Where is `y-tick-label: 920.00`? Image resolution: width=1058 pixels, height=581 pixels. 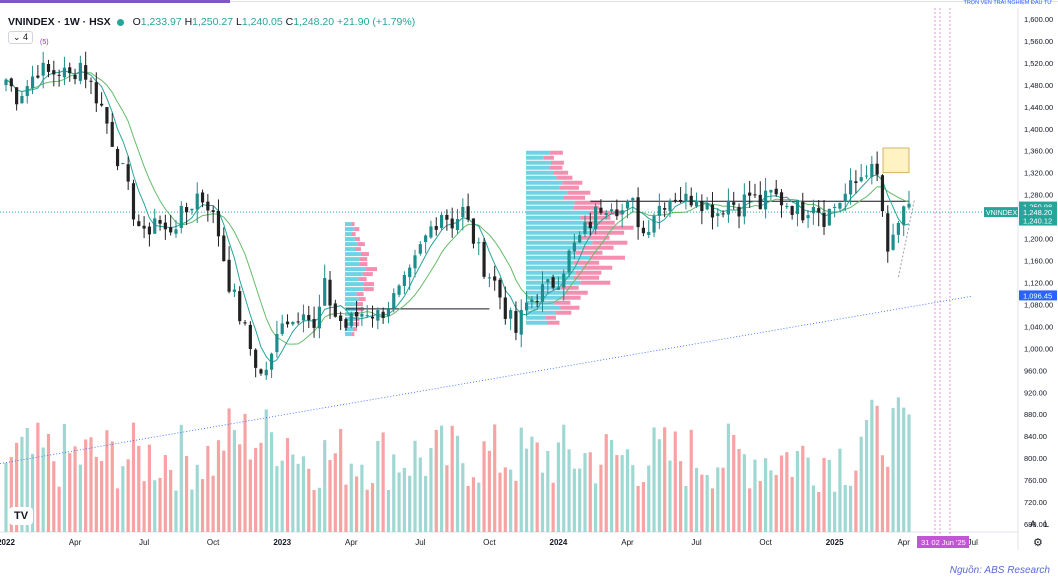 y-tick-label: 920.00 is located at coordinates (1035, 392).